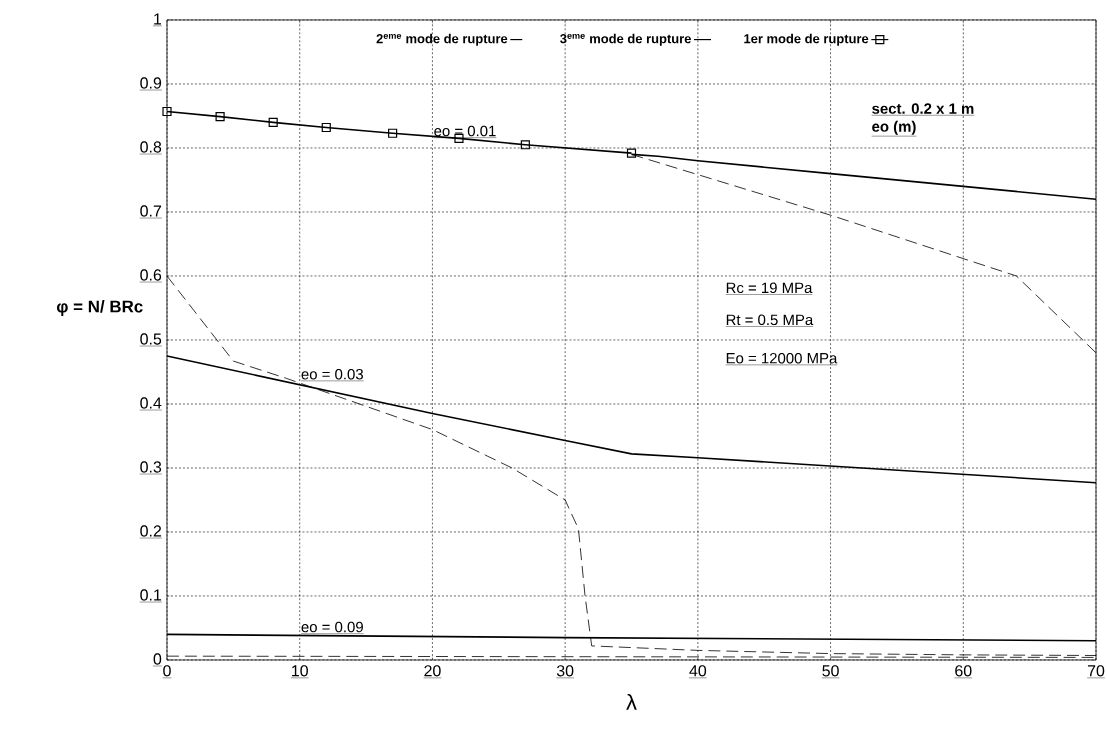 Image resolution: width=1107 pixels, height=752 pixels. I want to click on x-tick-label: 0, so click(167, 671).